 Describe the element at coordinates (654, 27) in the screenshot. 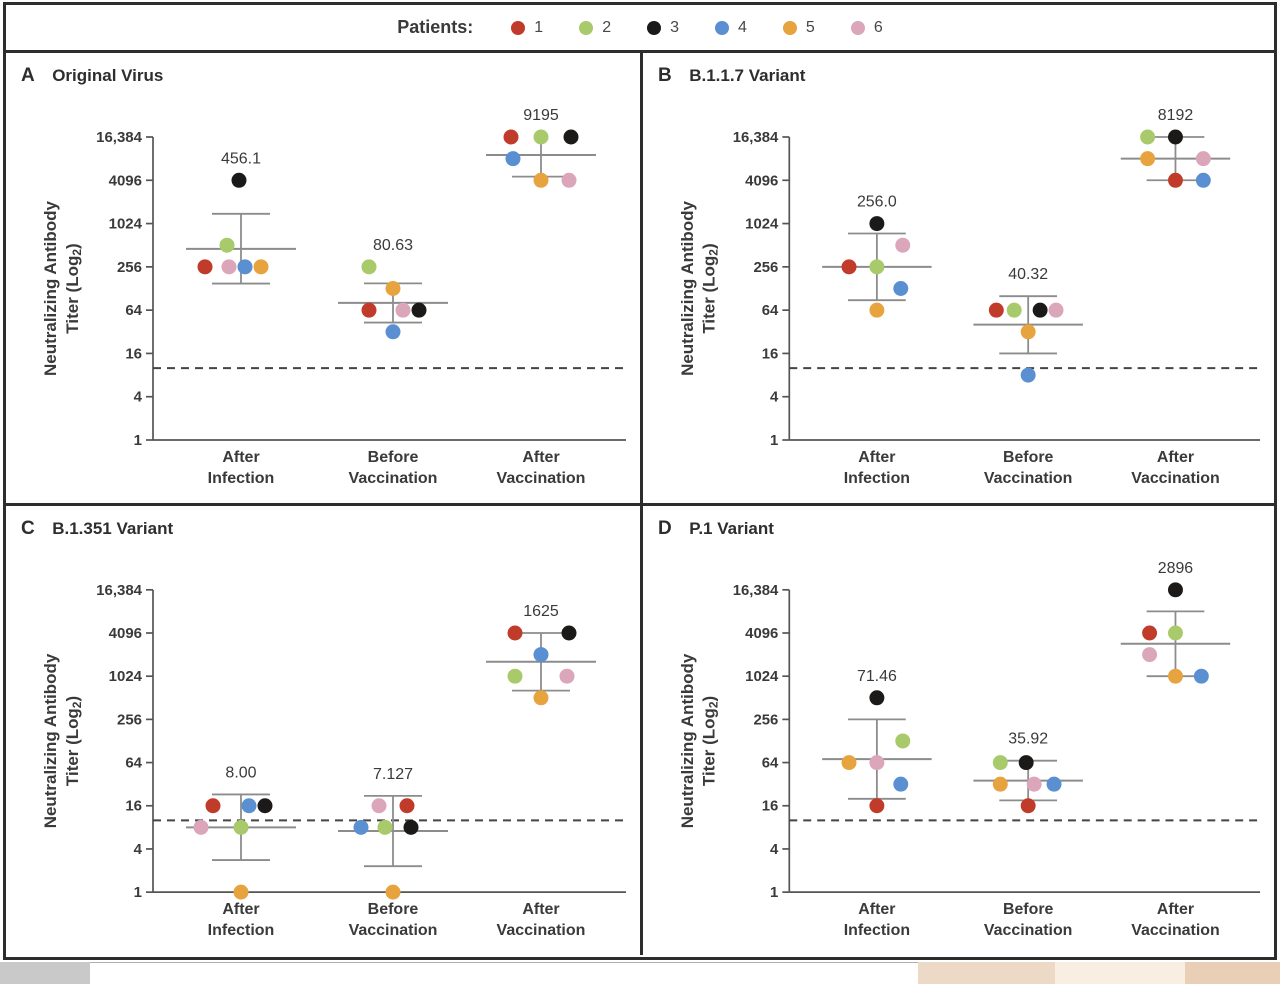

I see `patient-3-dot-icon` at that location.